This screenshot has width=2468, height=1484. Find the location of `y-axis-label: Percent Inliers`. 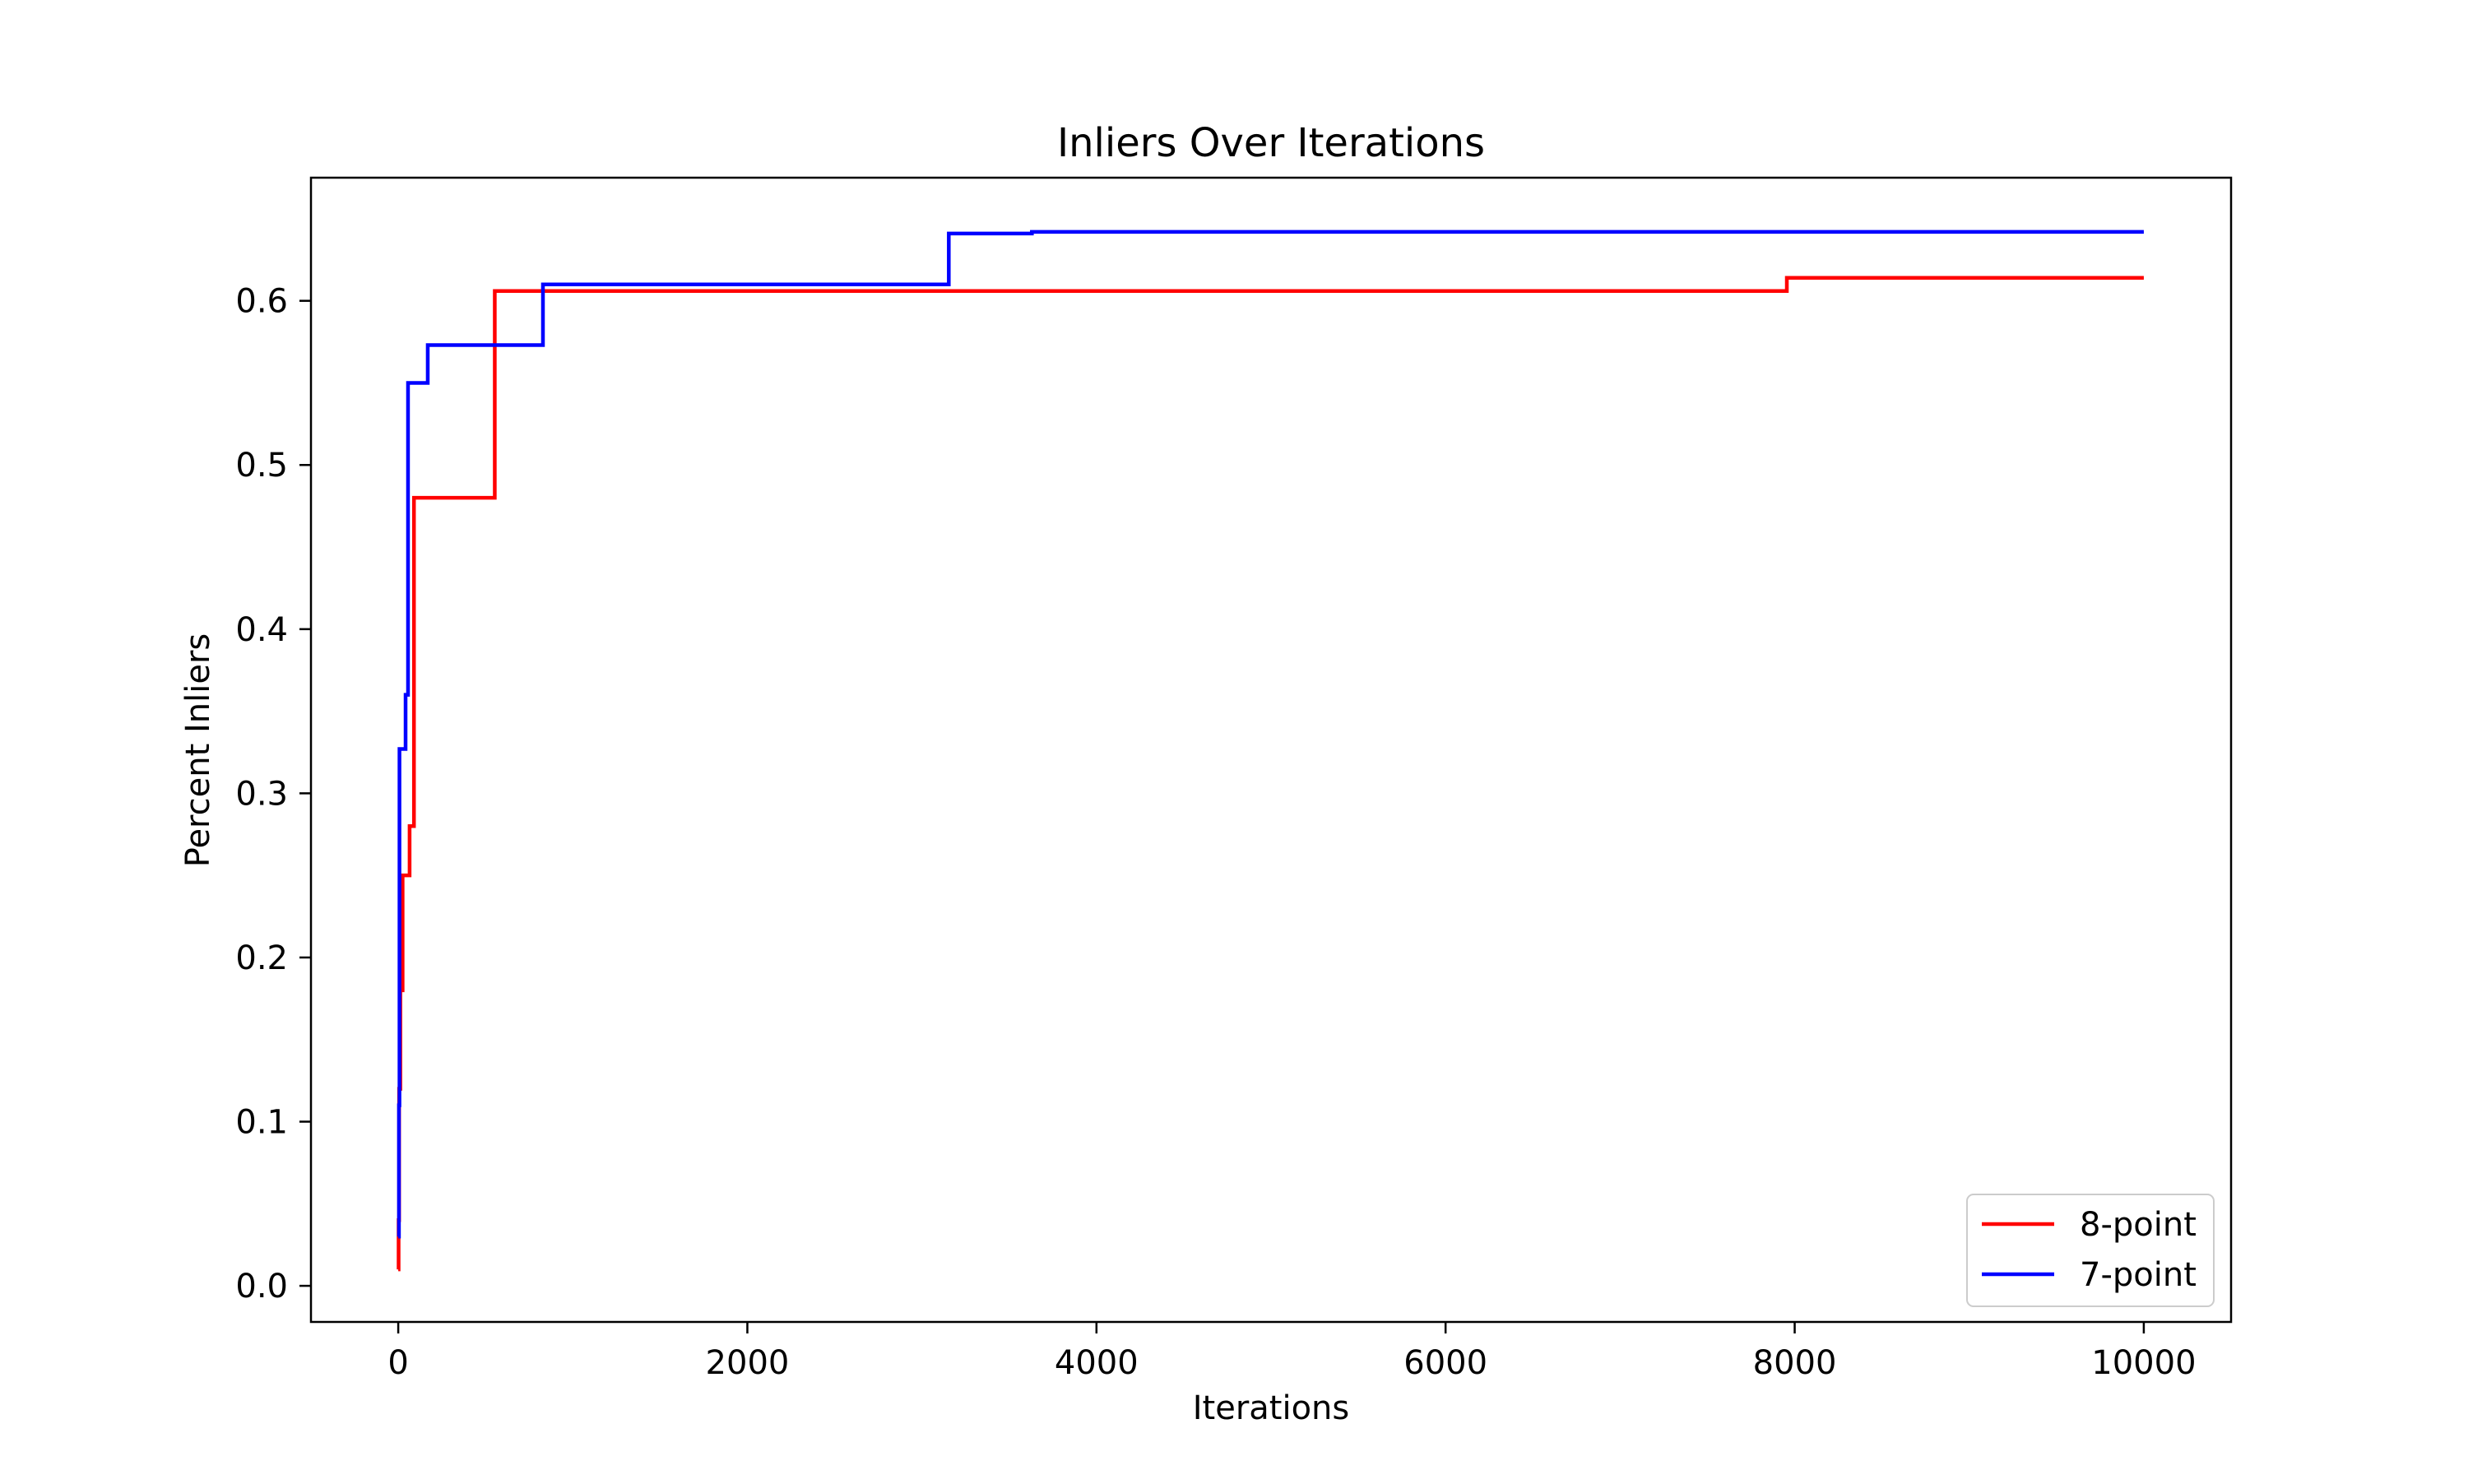

y-axis-label: Percent Inliers is located at coordinates (198, 750).